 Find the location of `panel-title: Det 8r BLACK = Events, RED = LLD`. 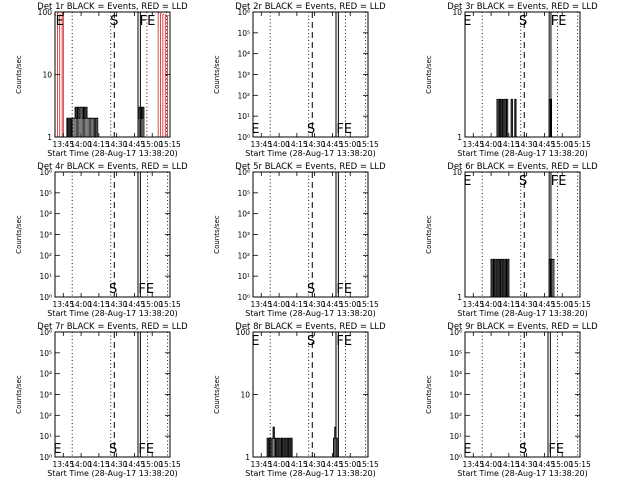

panel-title: Det 8r BLACK = Events, RED = LLD is located at coordinates (310, 327).